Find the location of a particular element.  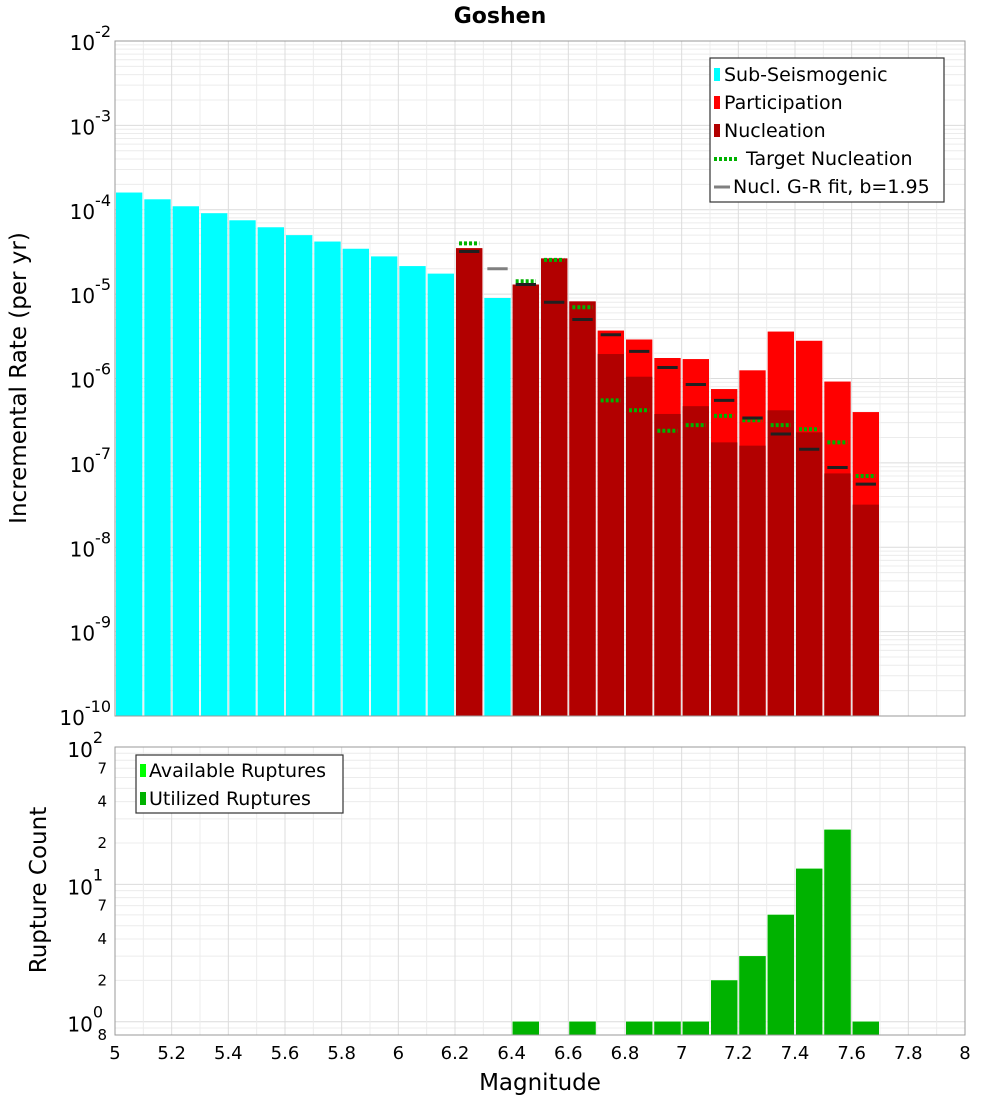

top-y-tick-label: 10⁻¹⁰ is located at coordinates (85, 713).